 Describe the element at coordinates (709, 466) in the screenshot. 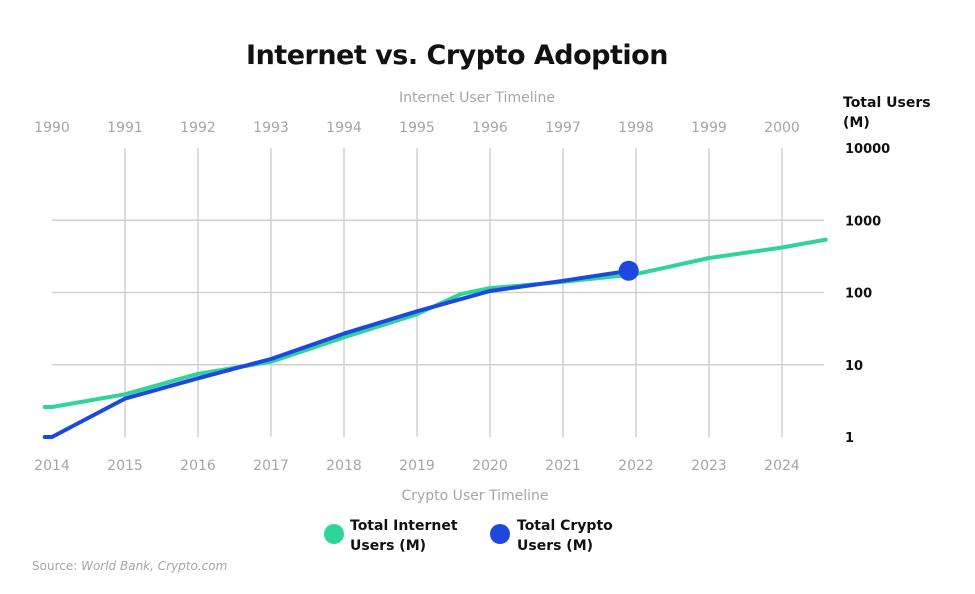

I see `bottom-tick-label: 2023` at that location.